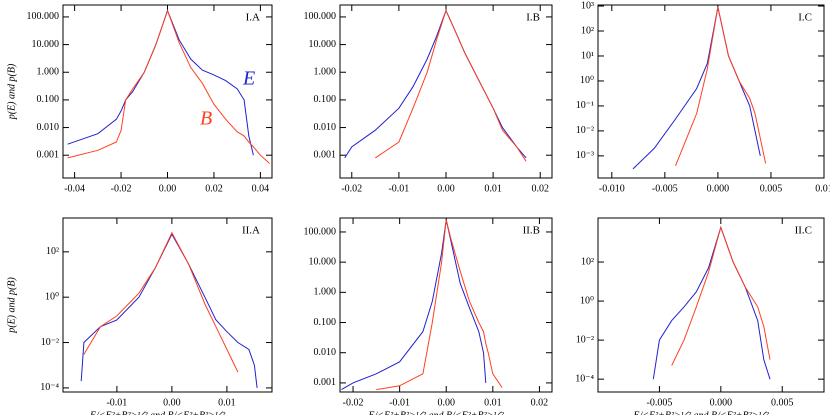  I want to click on y-tick-label: 10⁻³, so click(585, 155).